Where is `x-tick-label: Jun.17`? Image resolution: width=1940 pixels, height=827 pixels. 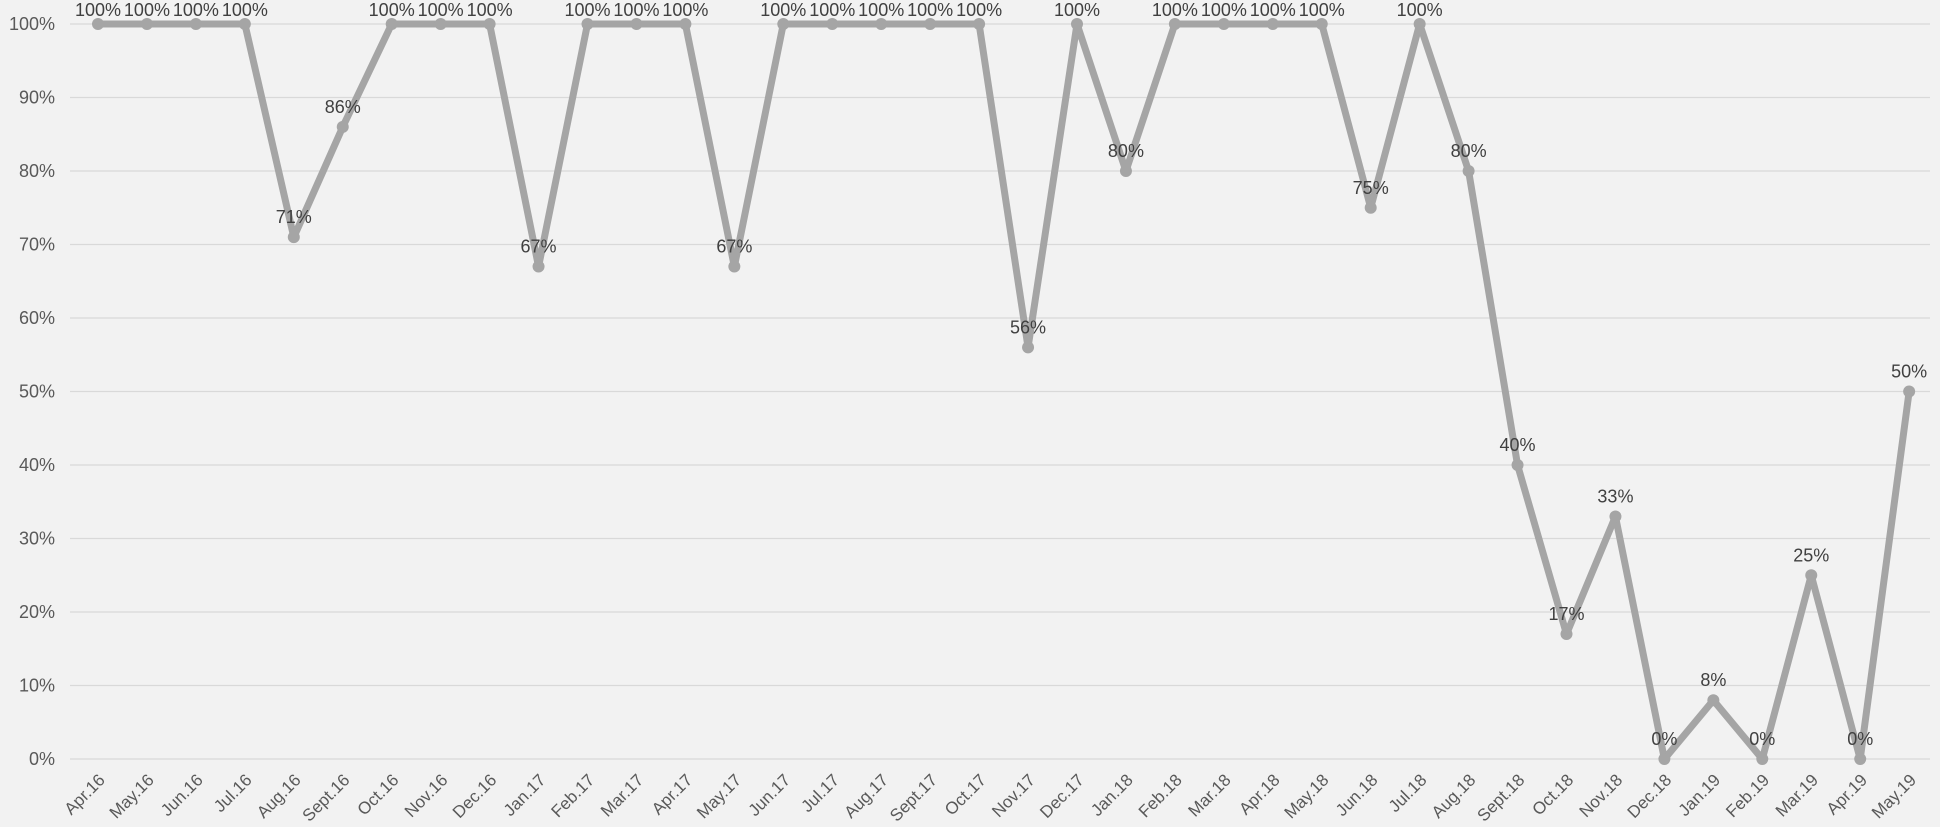 x-tick-label: Jun.17 is located at coordinates (770, 795).